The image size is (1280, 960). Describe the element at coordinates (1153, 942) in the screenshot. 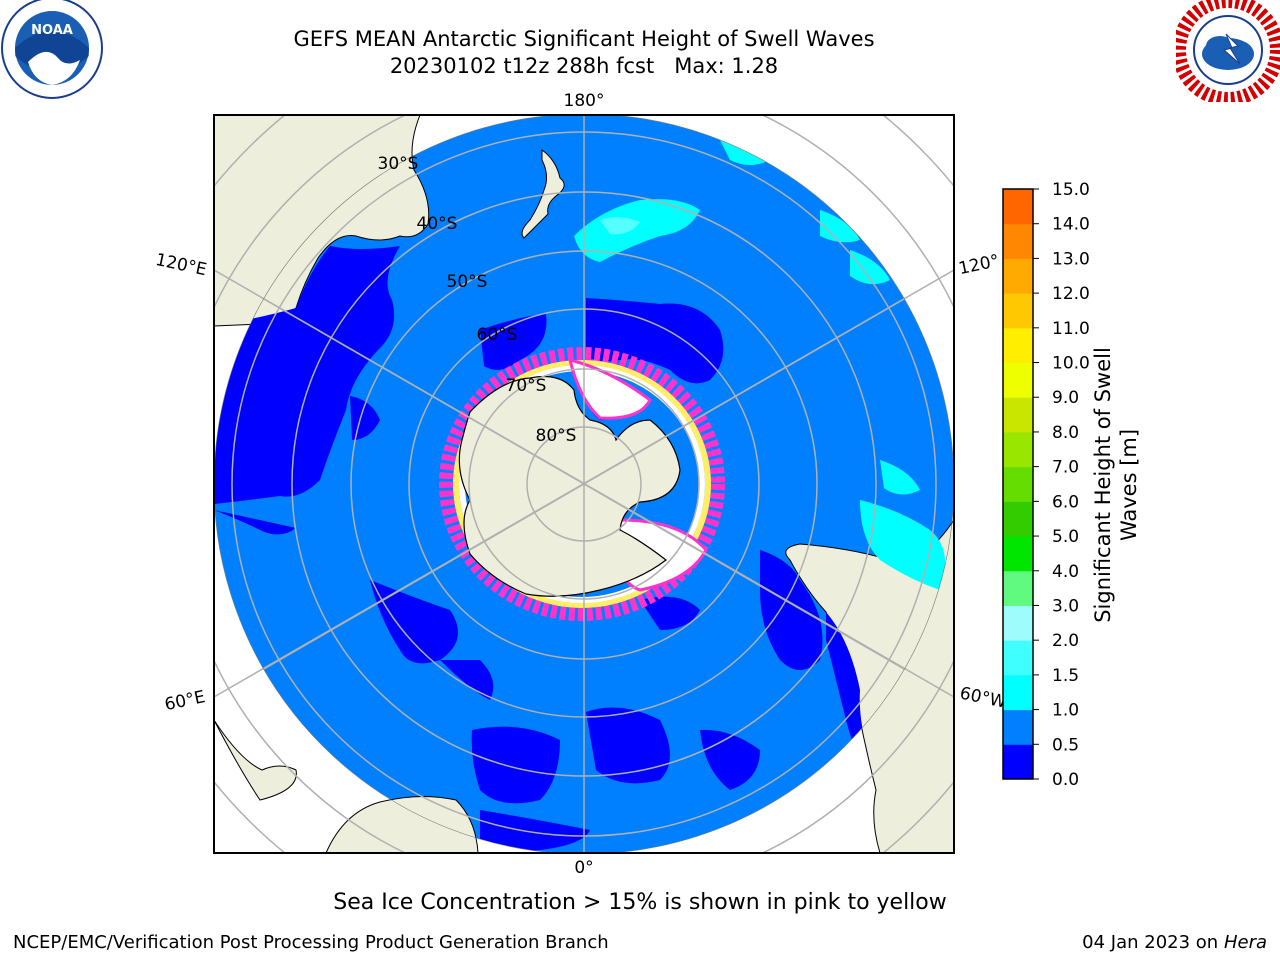

I see `footer-date-text: 04 Jan 2023 on` at that location.